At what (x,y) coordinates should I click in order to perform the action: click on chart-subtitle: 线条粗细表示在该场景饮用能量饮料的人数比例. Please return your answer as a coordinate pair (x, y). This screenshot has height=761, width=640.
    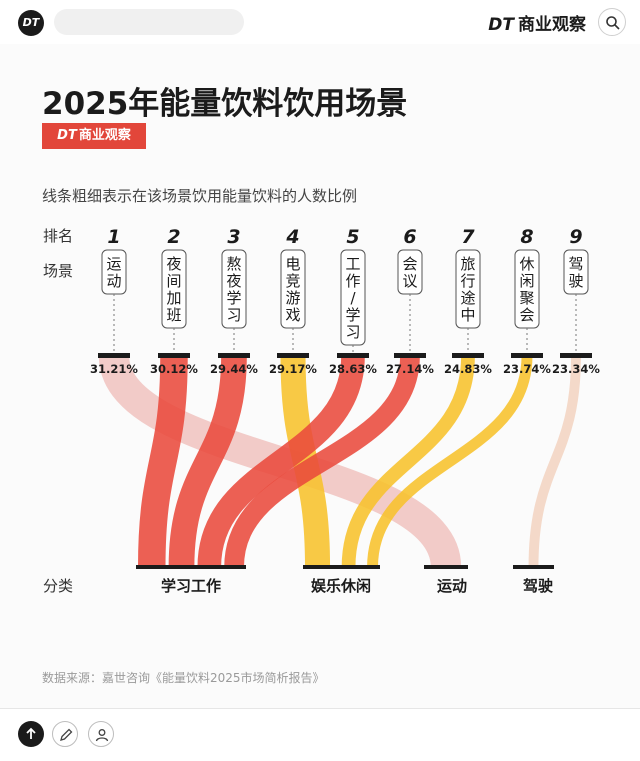
    Looking at the image, I should click on (200, 196).